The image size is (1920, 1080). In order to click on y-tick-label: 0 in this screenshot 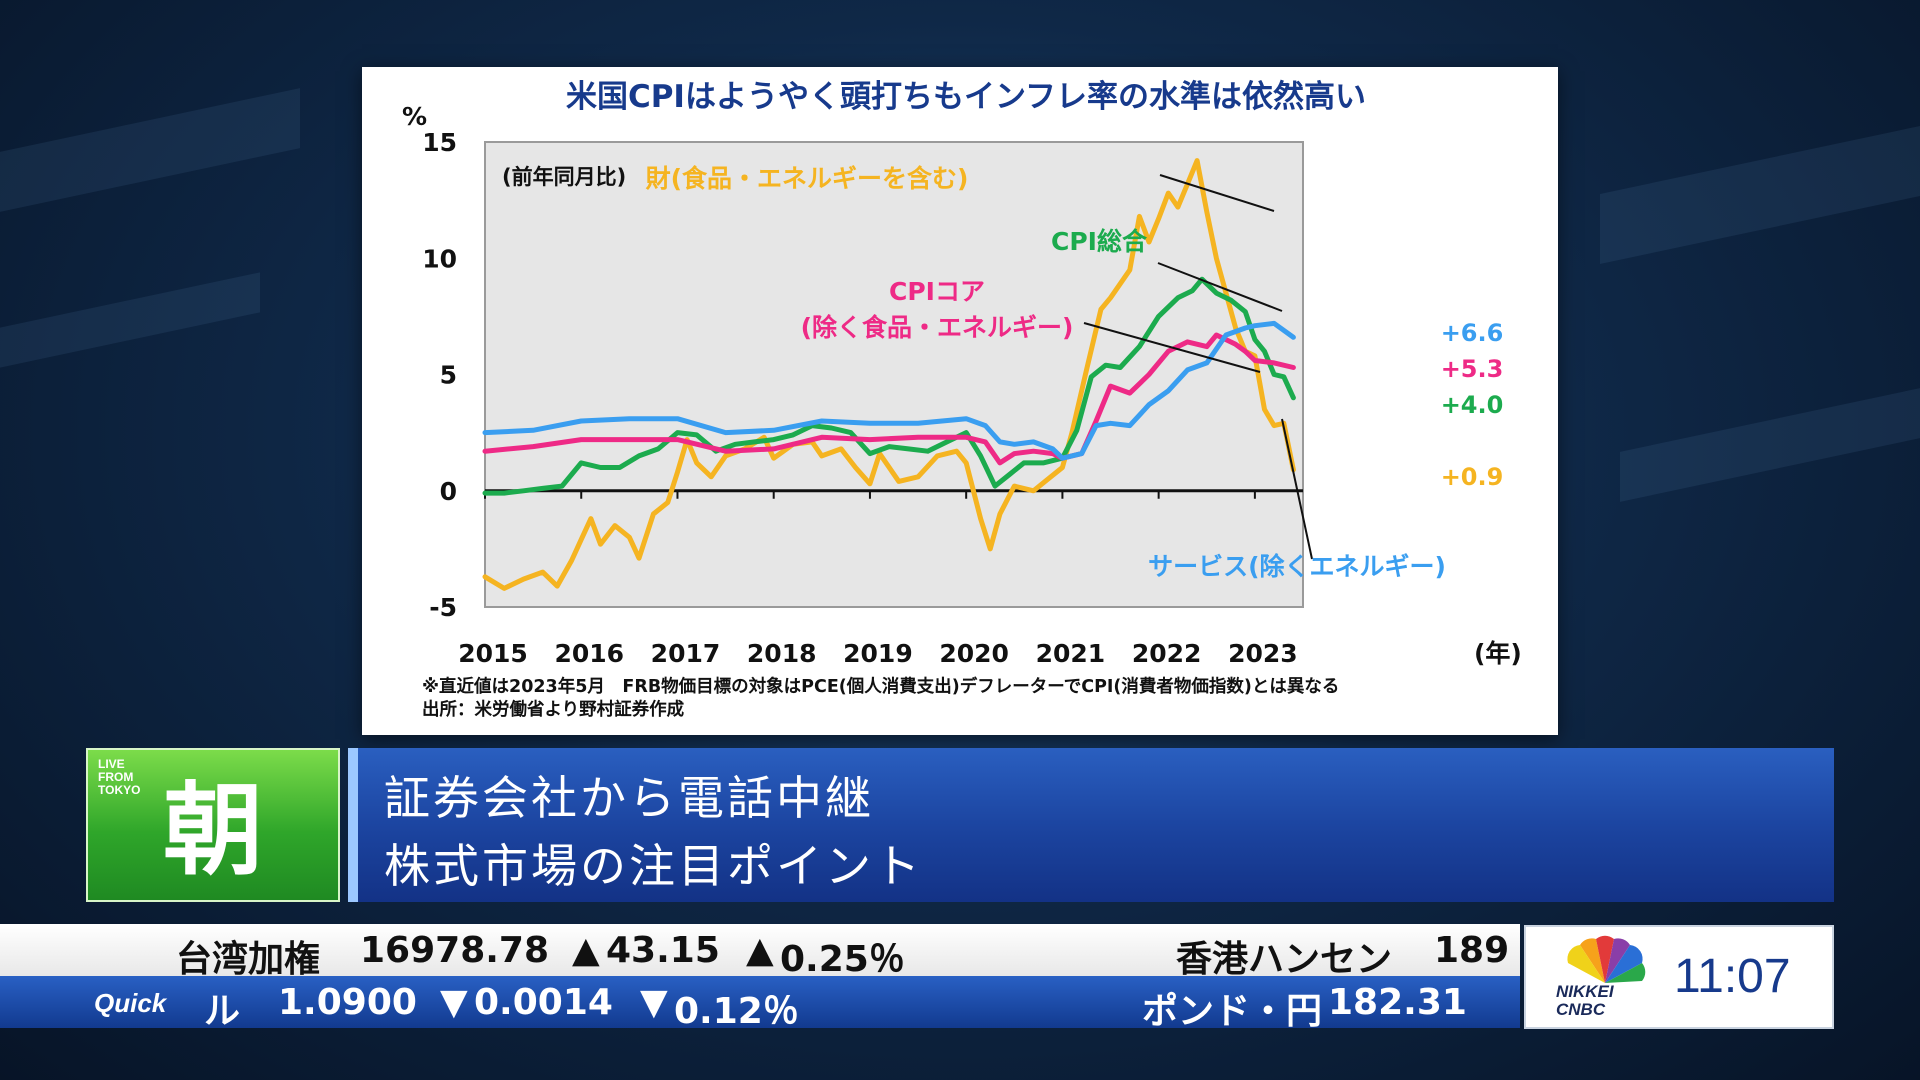, I will do `click(448, 491)`.